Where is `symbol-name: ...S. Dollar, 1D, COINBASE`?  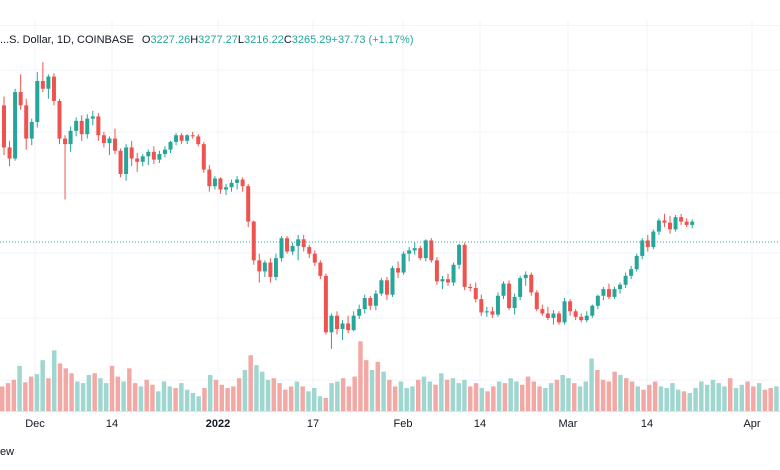 symbol-name: ...S. Dollar, 1D, COINBASE is located at coordinates (67, 40).